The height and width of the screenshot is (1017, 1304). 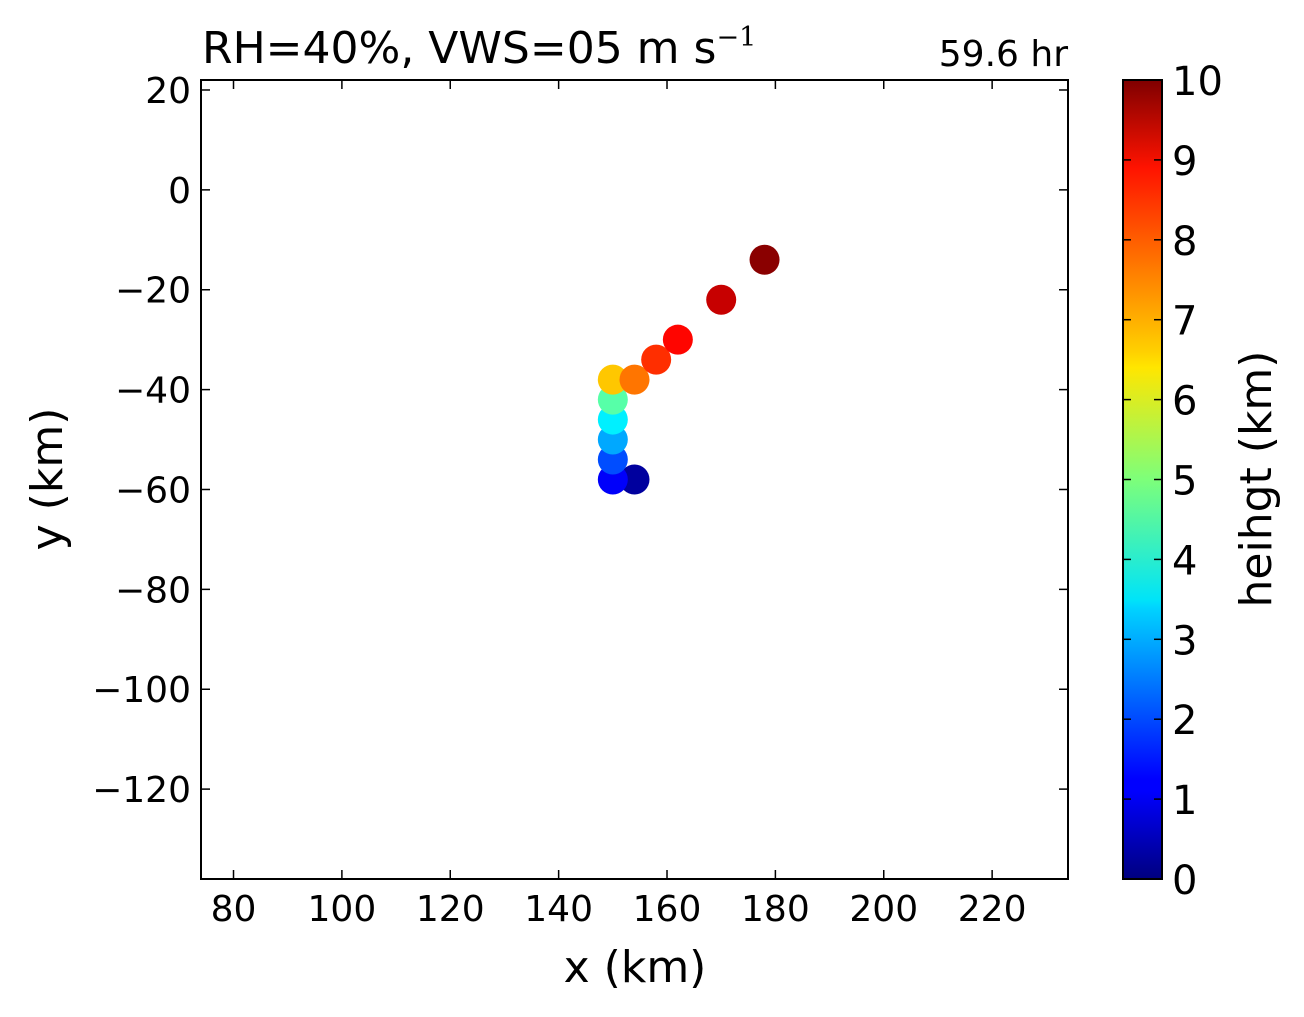 What do you see at coordinates (234, 909) in the screenshot?
I see `x-tick-label: 80` at bounding box center [234, 909].